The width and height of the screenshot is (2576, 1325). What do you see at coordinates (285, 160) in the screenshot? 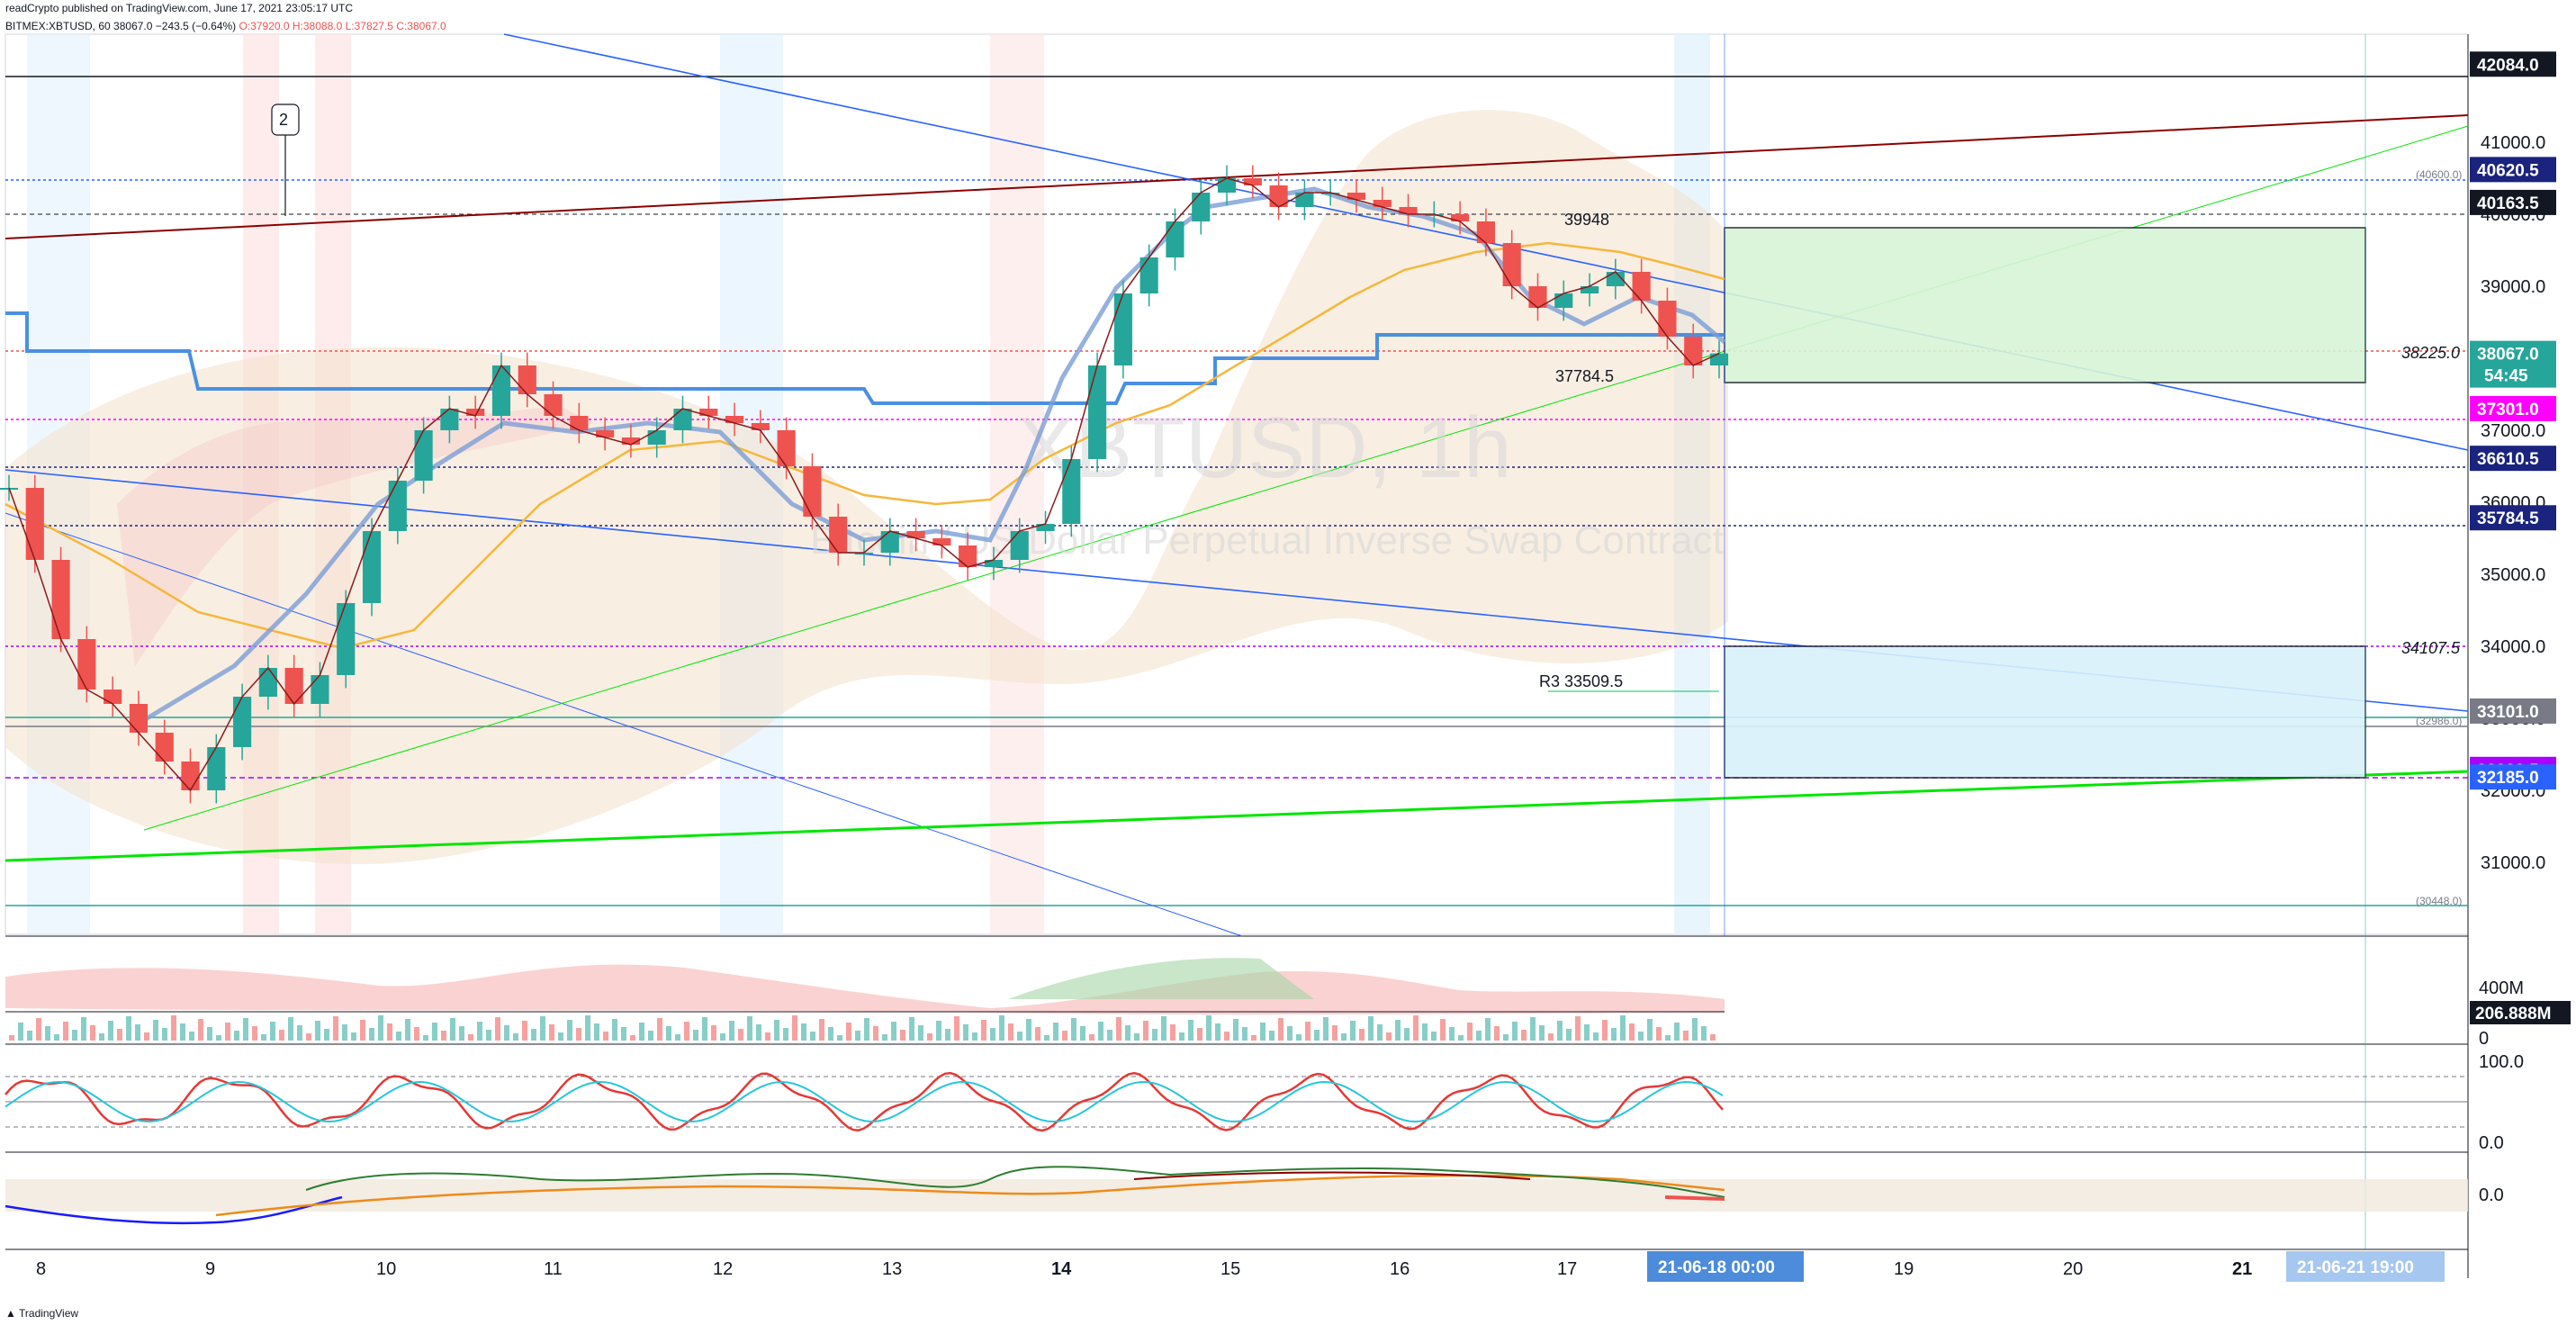
I see `callout-2: 2` at bounding box center [285, 160].